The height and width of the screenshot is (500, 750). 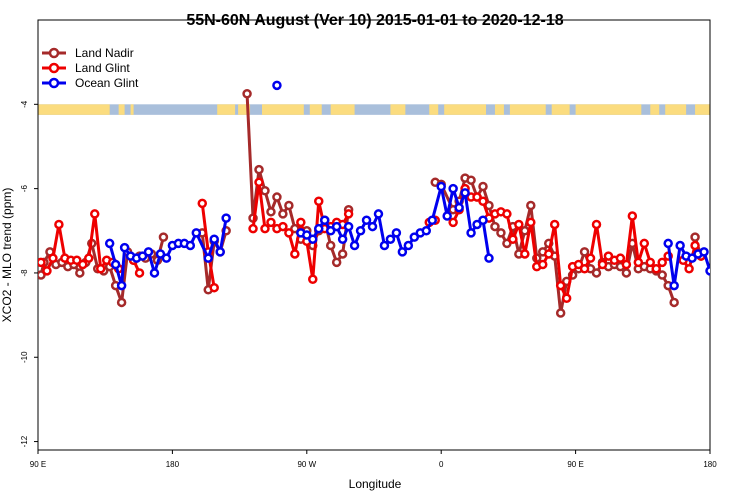 I want to click on x-tick-label: 90 W, so click(x=306, y=464).